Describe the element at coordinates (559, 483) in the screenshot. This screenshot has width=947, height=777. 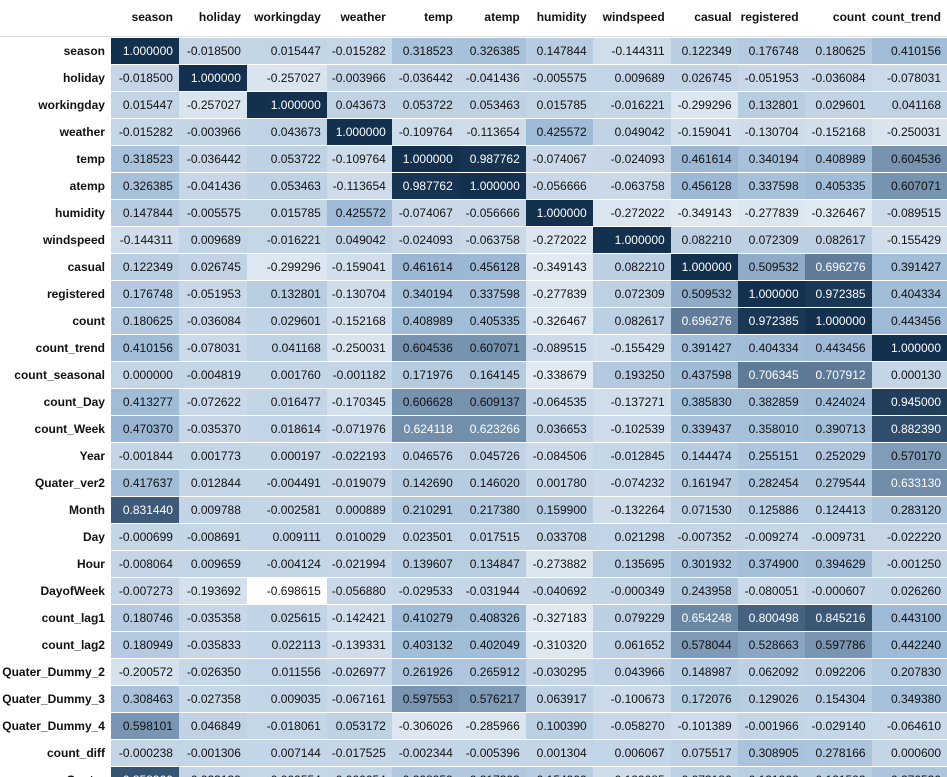
I see `correlation-cell: 0.001780` at that location.